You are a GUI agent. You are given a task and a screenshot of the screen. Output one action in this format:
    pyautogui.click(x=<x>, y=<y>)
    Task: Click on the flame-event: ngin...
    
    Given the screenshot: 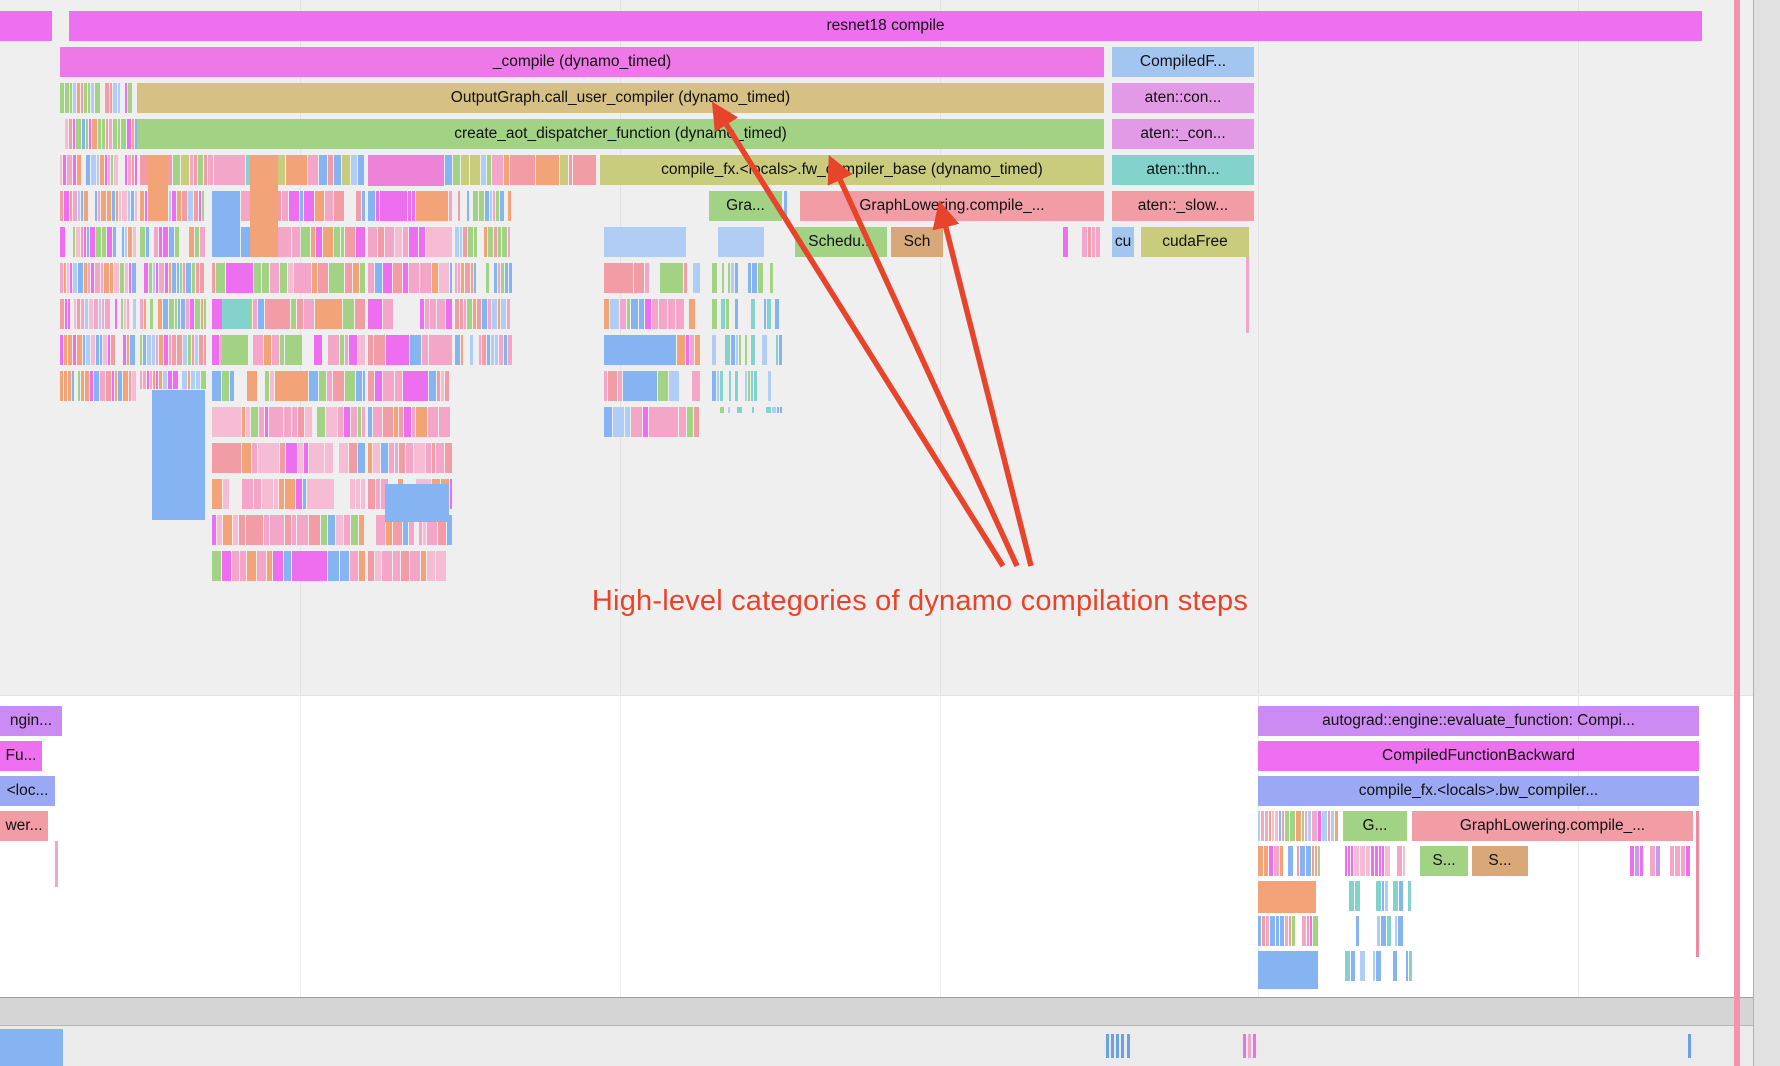 What is the action you would take?
    pyautogui.click(x=31, y=721)
    